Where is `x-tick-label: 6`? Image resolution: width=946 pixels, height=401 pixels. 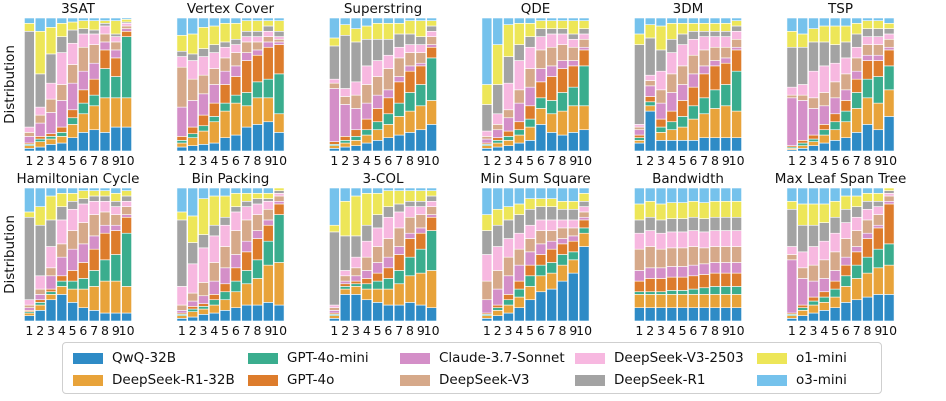 x-tick-label: 6 is located at coordinates (846, 330).